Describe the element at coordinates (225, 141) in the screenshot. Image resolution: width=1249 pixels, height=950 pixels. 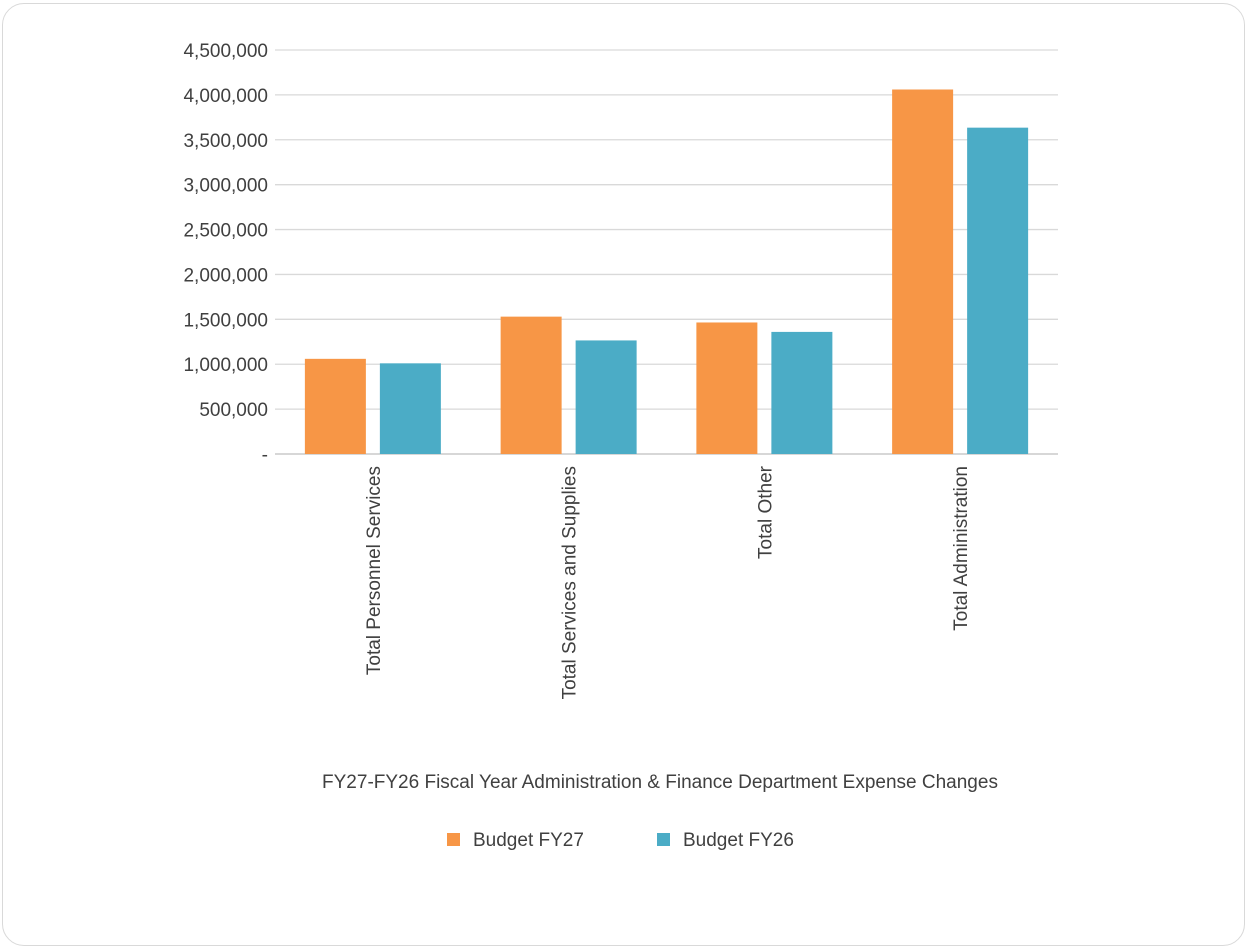
I see `y-tick-label: 3,500,000` at that location.